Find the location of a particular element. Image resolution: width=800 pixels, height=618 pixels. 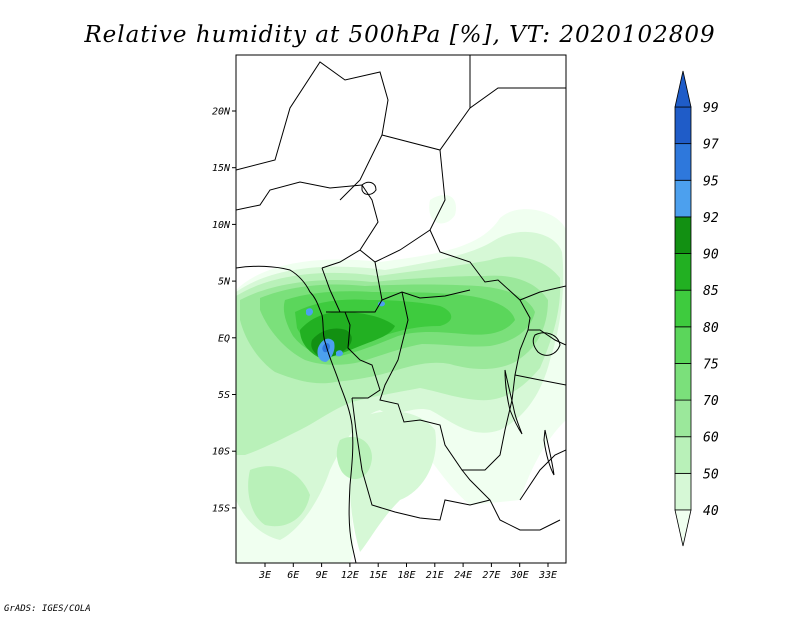

longitude-axis: 3E 6E 9E 12E 15E 18E 21E 24E 27E 30E 33E is located at coordinates (407, 572).